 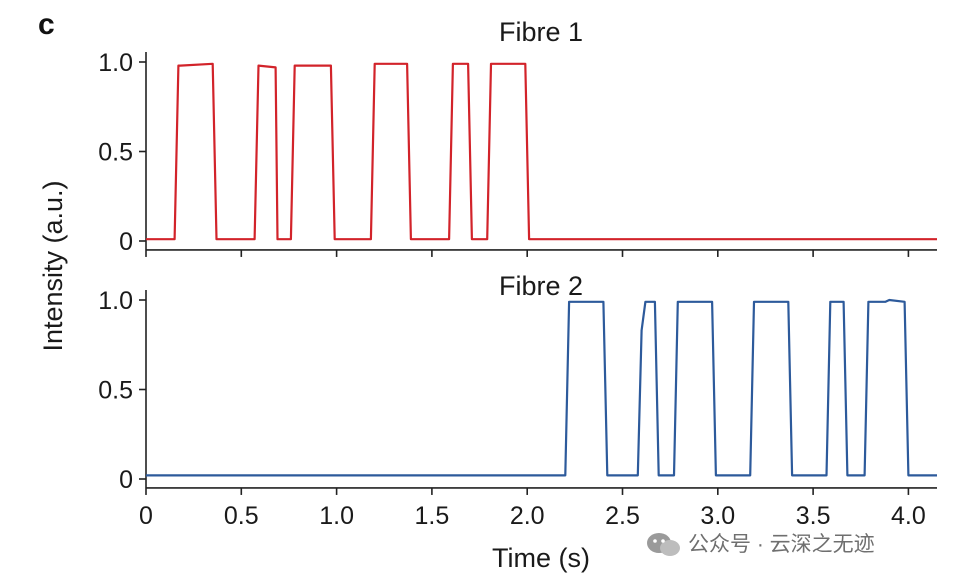 I want to click on fibre-2-x-tick-label: 0.5, so click(x=241, y=516).